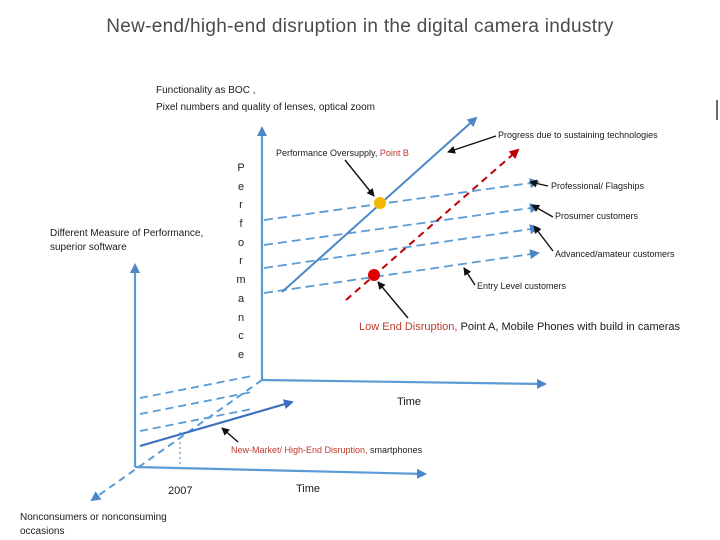 This screenshot has height=540, width=720. What do you see at coordinates (401, 199) in the screenshot?
I see `professional-trajectory` at bounding box center [401, 199].